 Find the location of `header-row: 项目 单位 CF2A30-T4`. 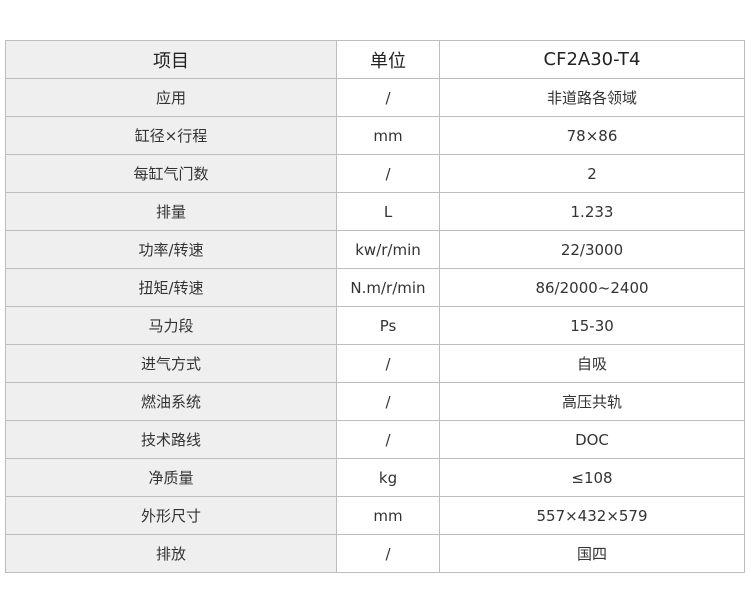

header-row: 项目 单位 CF2A30-T4 is located at coordinates (375, 59).